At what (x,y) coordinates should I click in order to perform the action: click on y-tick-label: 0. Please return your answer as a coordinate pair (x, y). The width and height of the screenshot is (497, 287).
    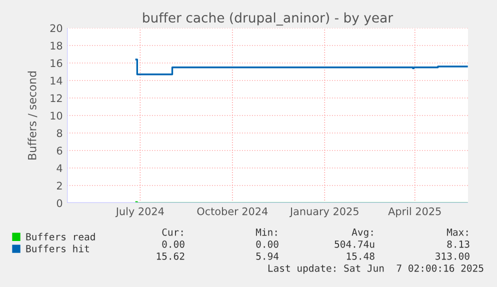
    Looking at the image, I should click on (59, 203).